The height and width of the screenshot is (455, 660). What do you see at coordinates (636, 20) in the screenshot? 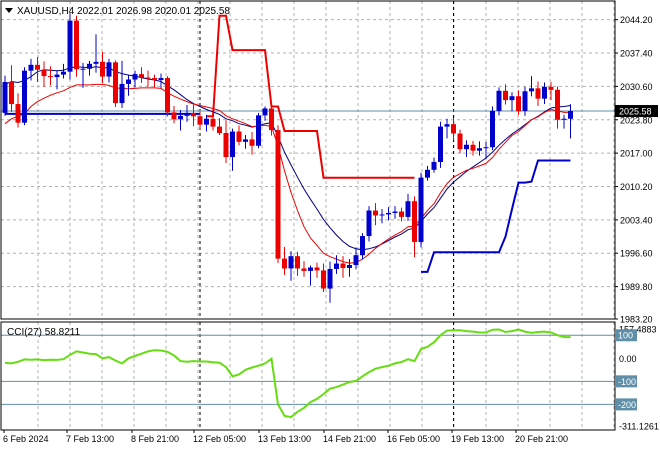
I see `price-tick-label: 2044.20` at bounding box center [636, 20].